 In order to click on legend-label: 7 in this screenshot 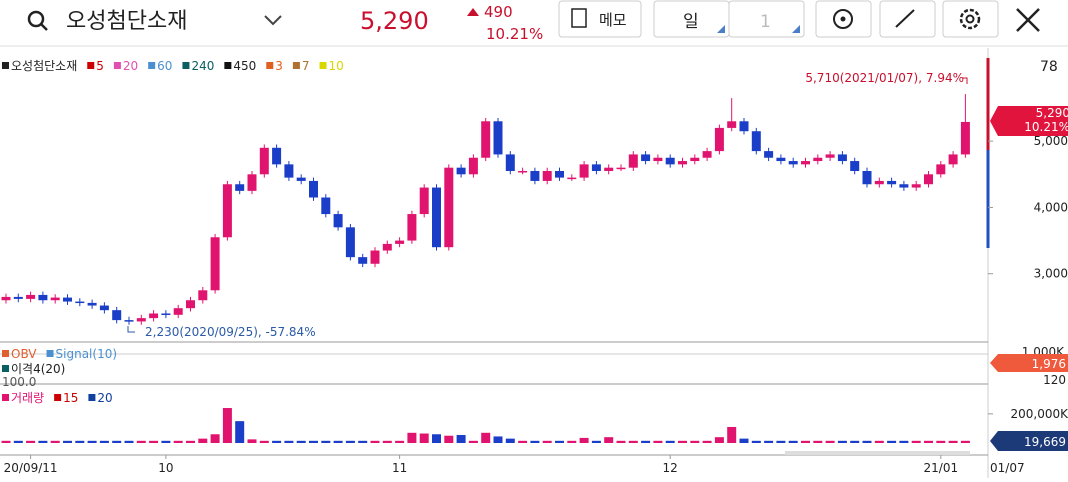, I will do `click(306, 66)`.